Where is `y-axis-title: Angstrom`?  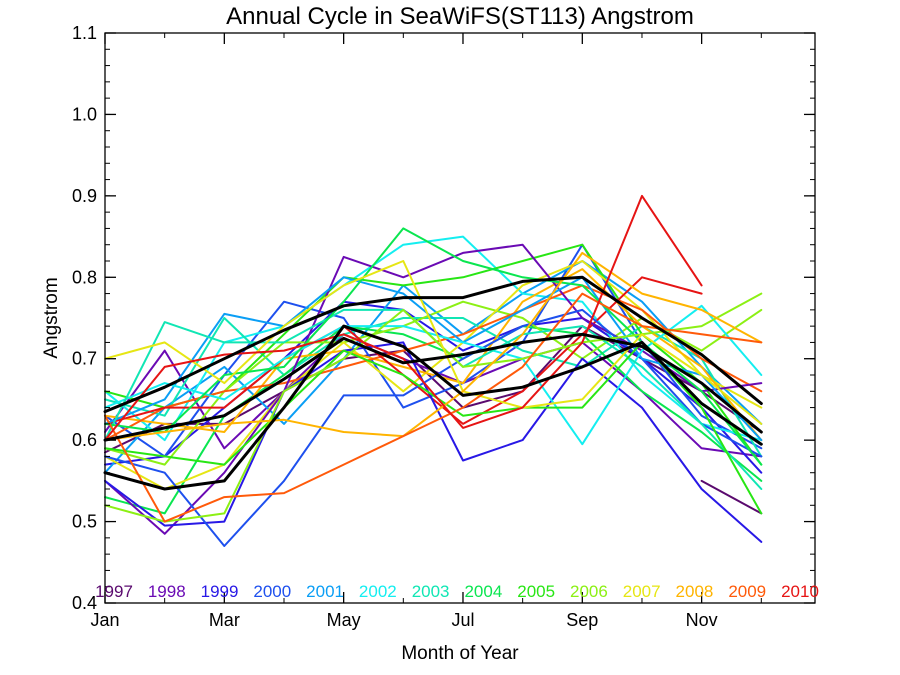
y-axis-title: Angstrom is located at coordinates (51, 317).